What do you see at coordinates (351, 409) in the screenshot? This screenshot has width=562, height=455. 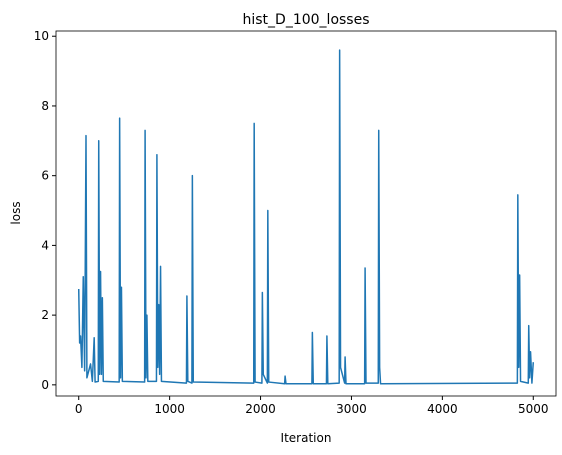 I see `x-tick-label: 3000` at bounding box center [351, 409].